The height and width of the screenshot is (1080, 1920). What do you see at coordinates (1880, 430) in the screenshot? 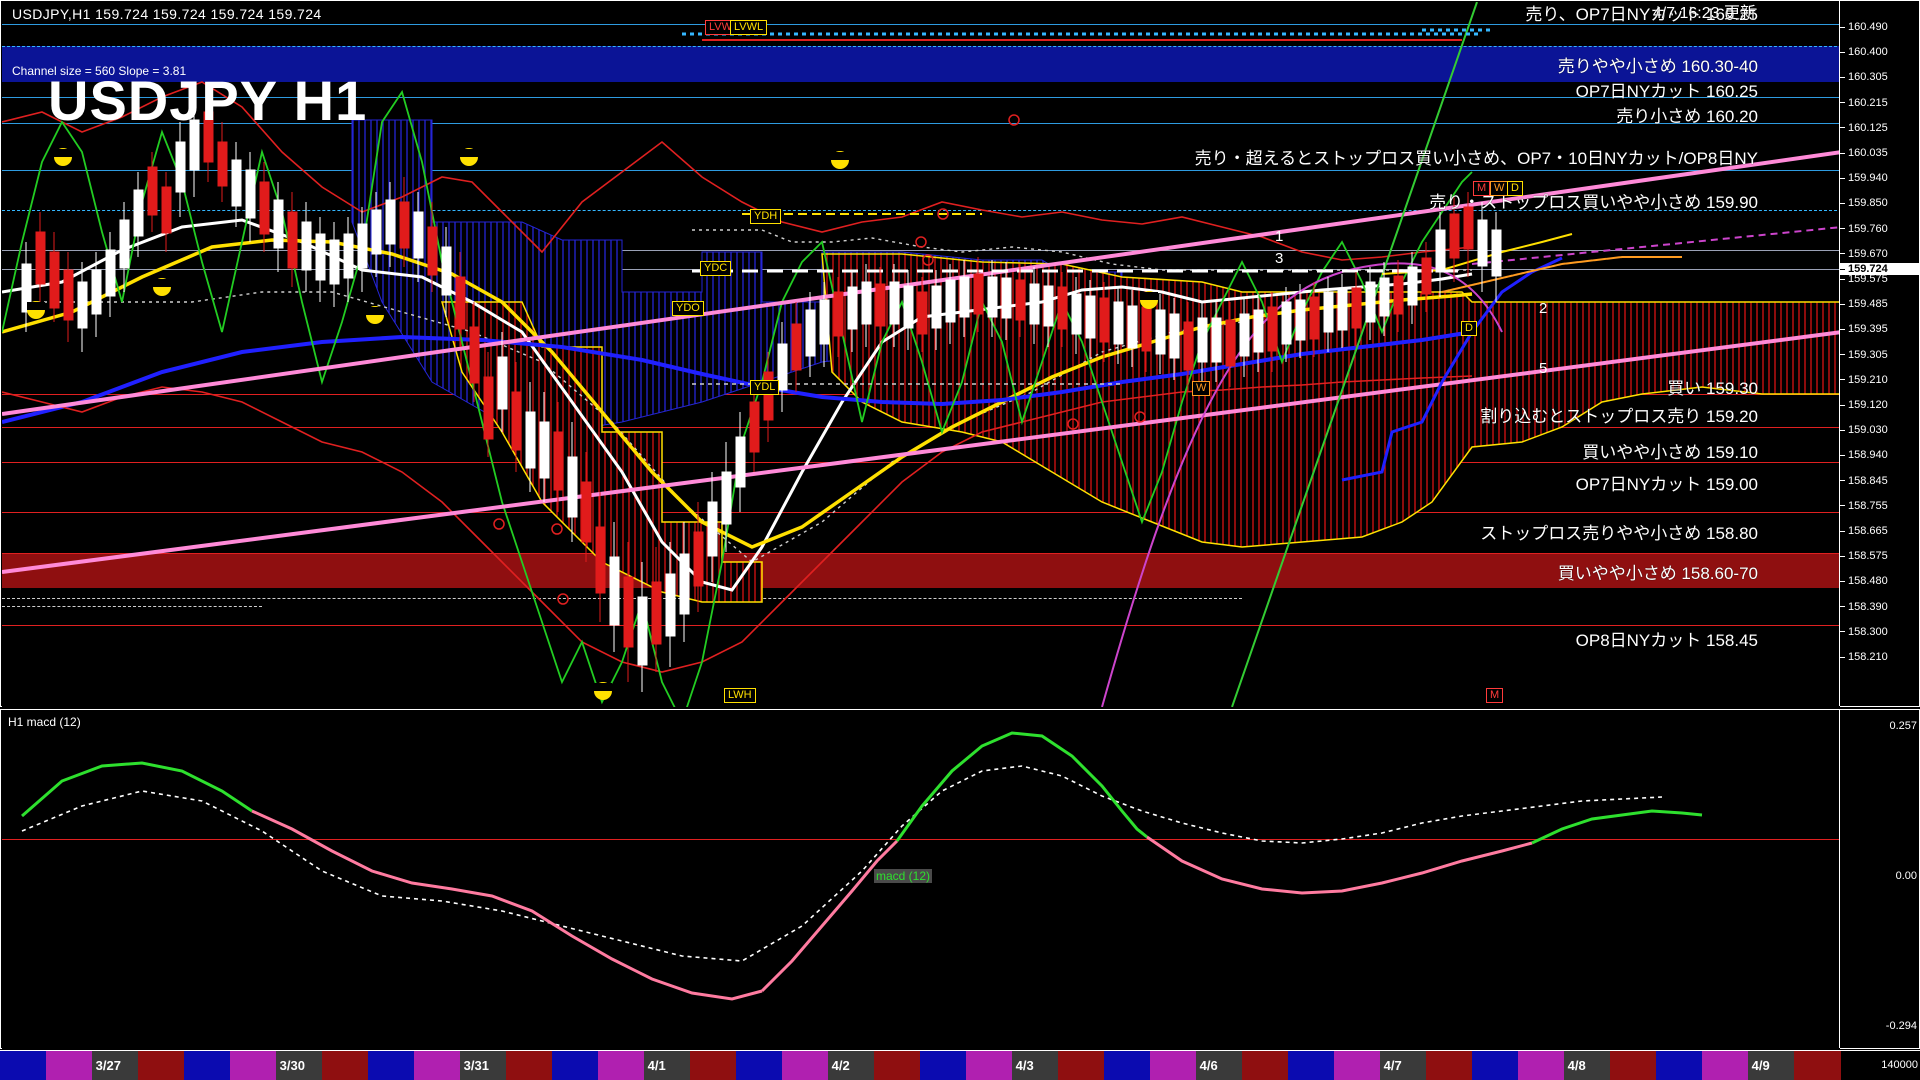
I see `price-tick: 159.030` at bounding box center [1880, 430].